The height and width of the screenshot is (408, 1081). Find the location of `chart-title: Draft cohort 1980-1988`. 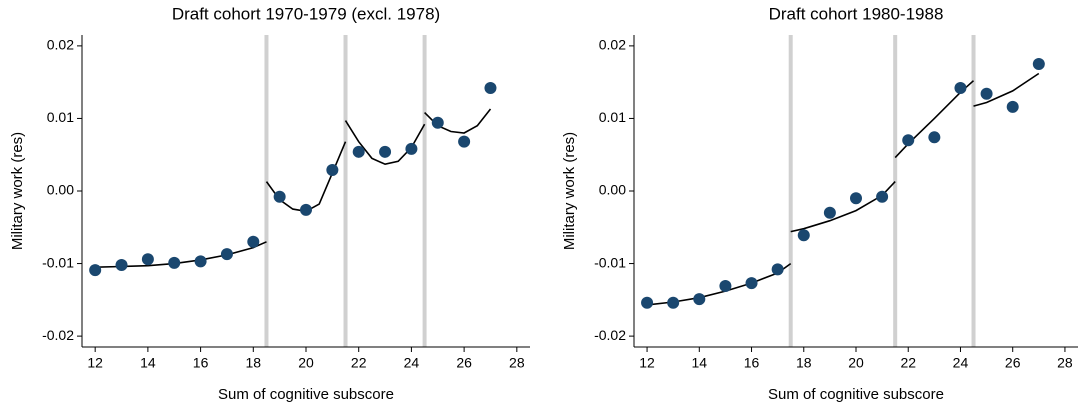

chart-title: Draft cohort 1980-1988 is located at coordinates (856, 13).